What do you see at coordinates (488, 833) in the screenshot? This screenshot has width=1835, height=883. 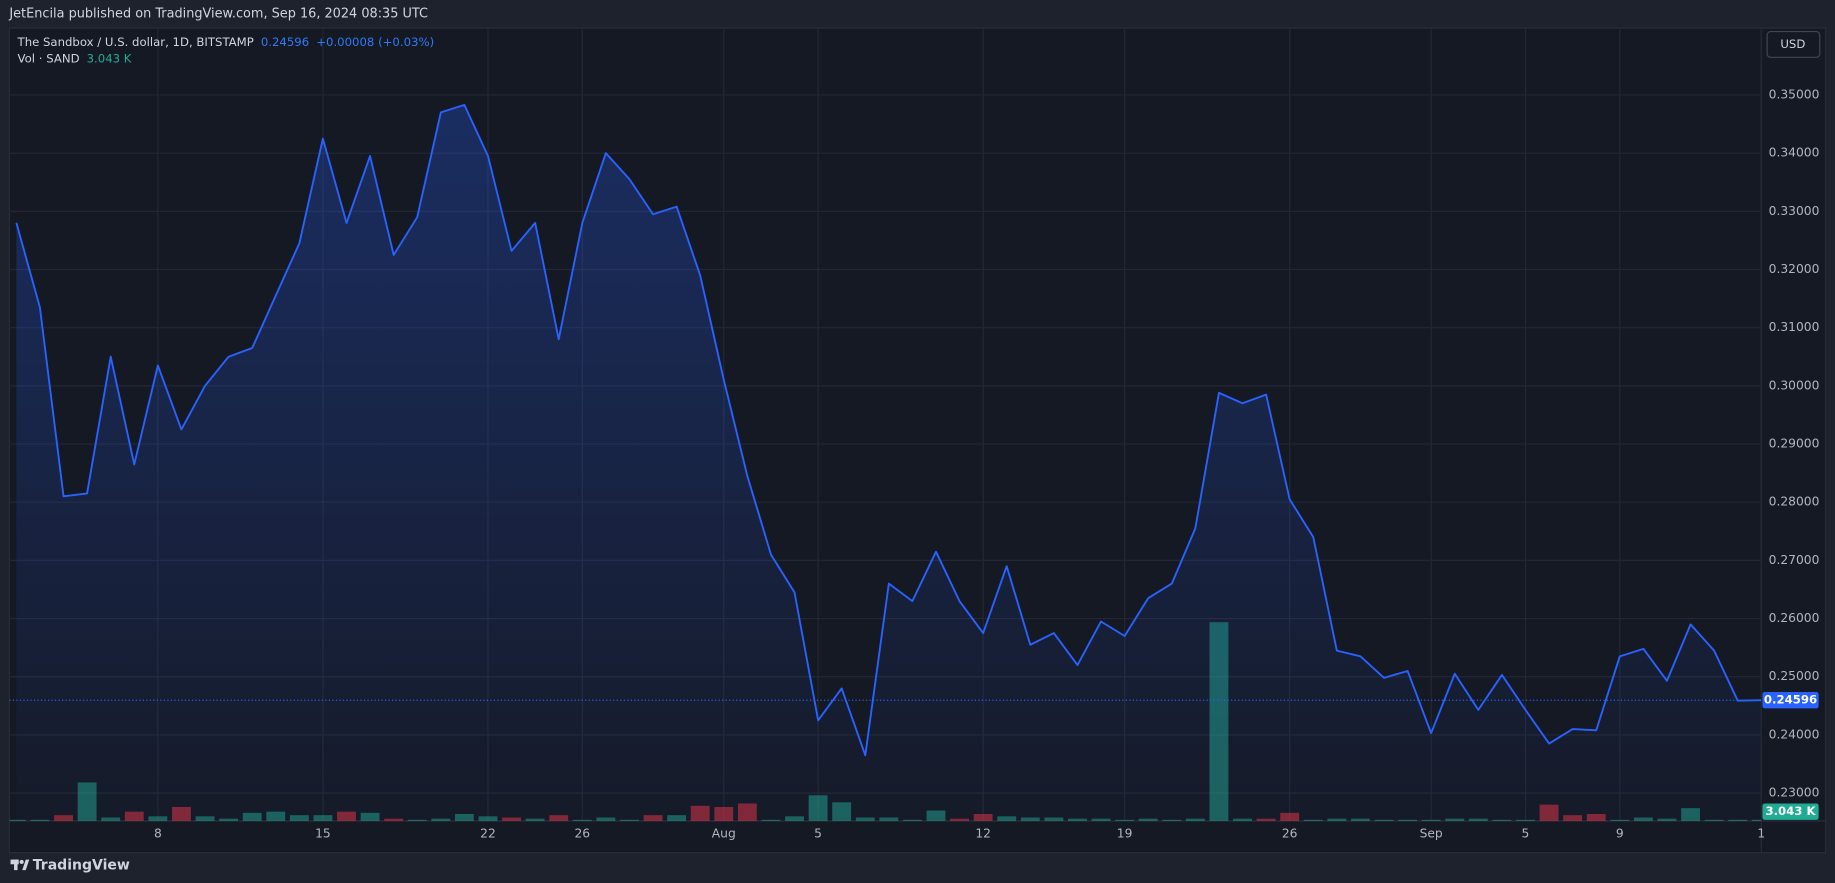 I see `x-tick-label: 22` at bounding box center [488, 833].